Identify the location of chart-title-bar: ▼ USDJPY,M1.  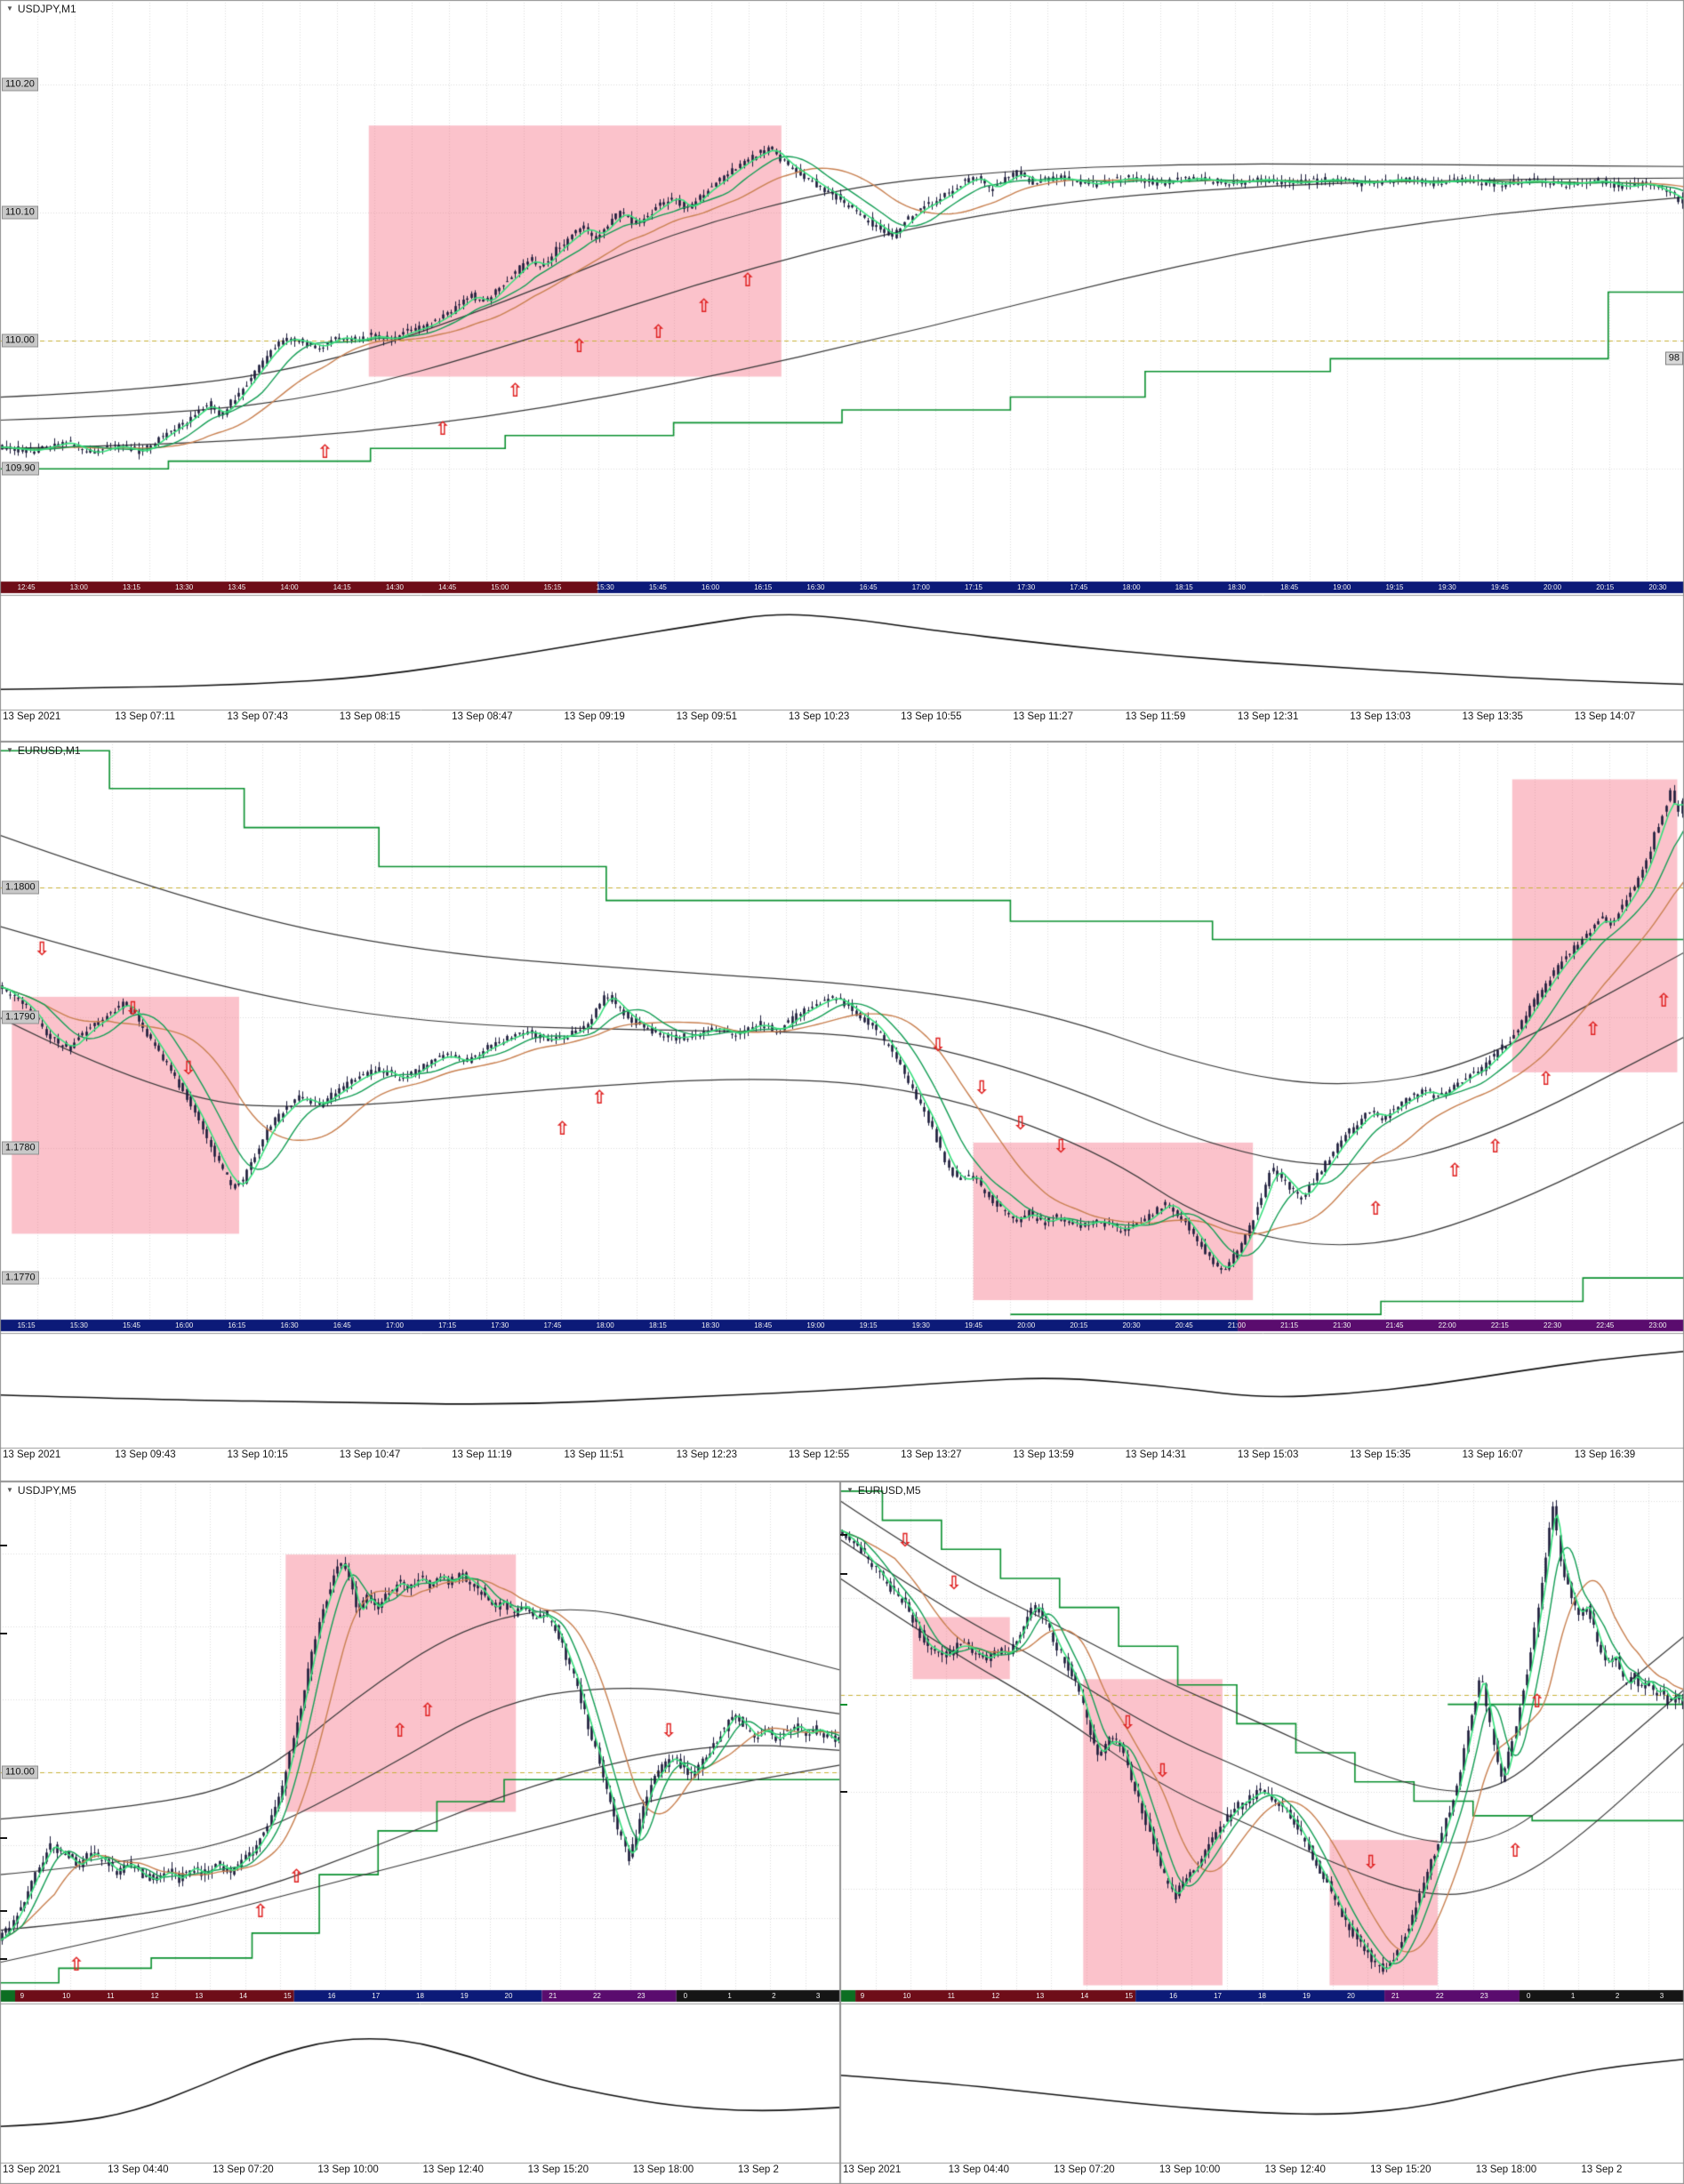
(41, 9).